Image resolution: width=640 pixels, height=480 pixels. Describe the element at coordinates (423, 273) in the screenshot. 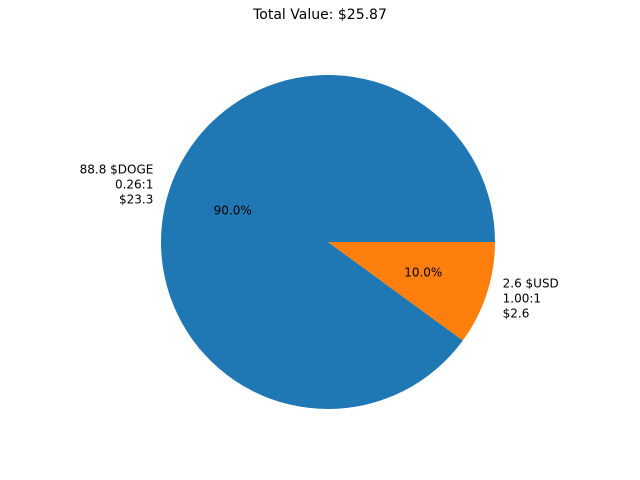

I see `pct-label-usd: 10.0%` at that location.